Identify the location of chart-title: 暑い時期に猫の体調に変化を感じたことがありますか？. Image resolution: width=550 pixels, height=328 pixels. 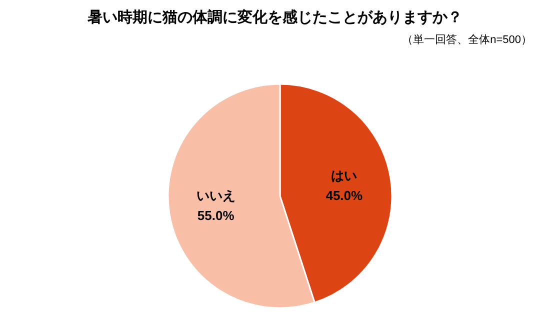
(275, 17).